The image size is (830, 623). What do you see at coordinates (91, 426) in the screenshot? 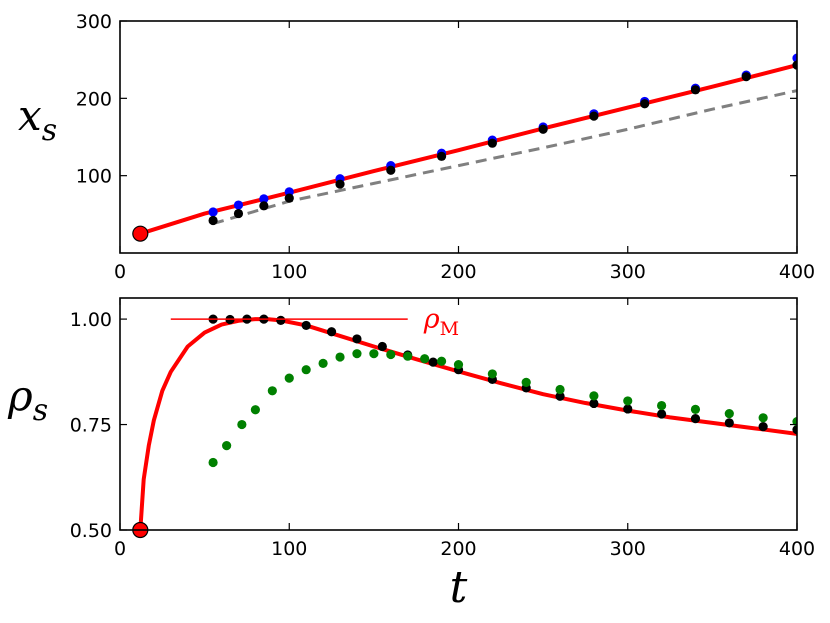
I see `y-tick-label: 0.75` at bounding box center [91, 426].